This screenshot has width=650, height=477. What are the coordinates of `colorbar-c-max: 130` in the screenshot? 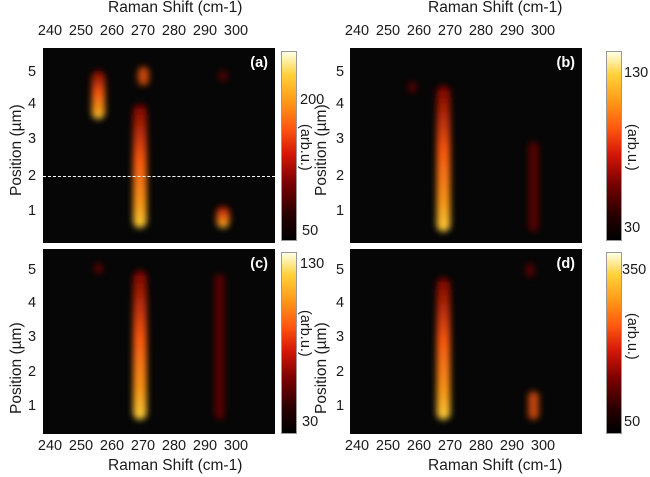 It's located at (312, 264).